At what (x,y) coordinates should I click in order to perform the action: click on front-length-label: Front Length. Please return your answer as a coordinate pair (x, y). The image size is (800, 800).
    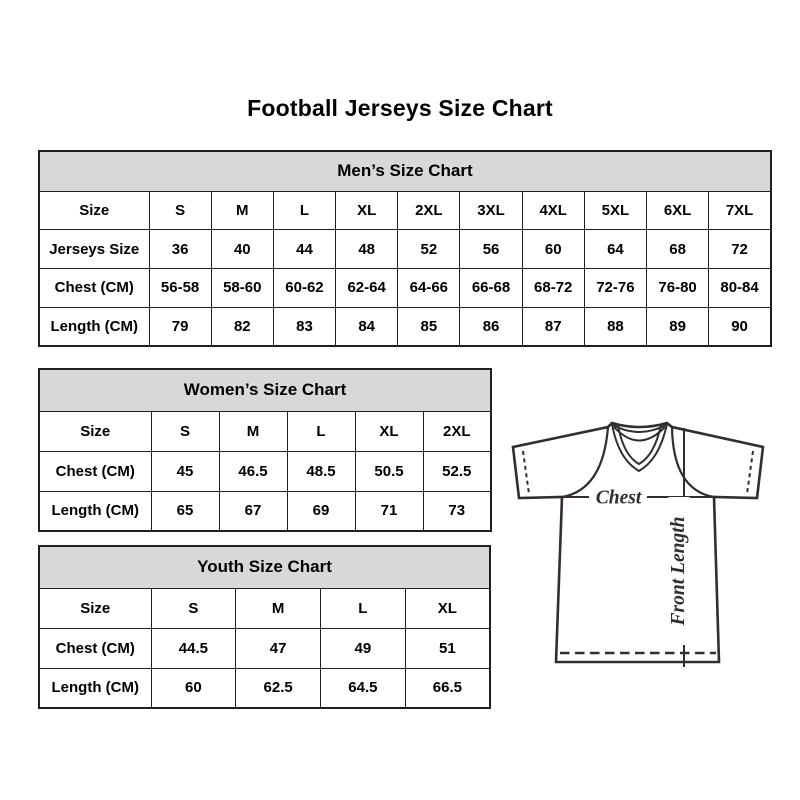
    Looking at the image, I should click on (678, 572).